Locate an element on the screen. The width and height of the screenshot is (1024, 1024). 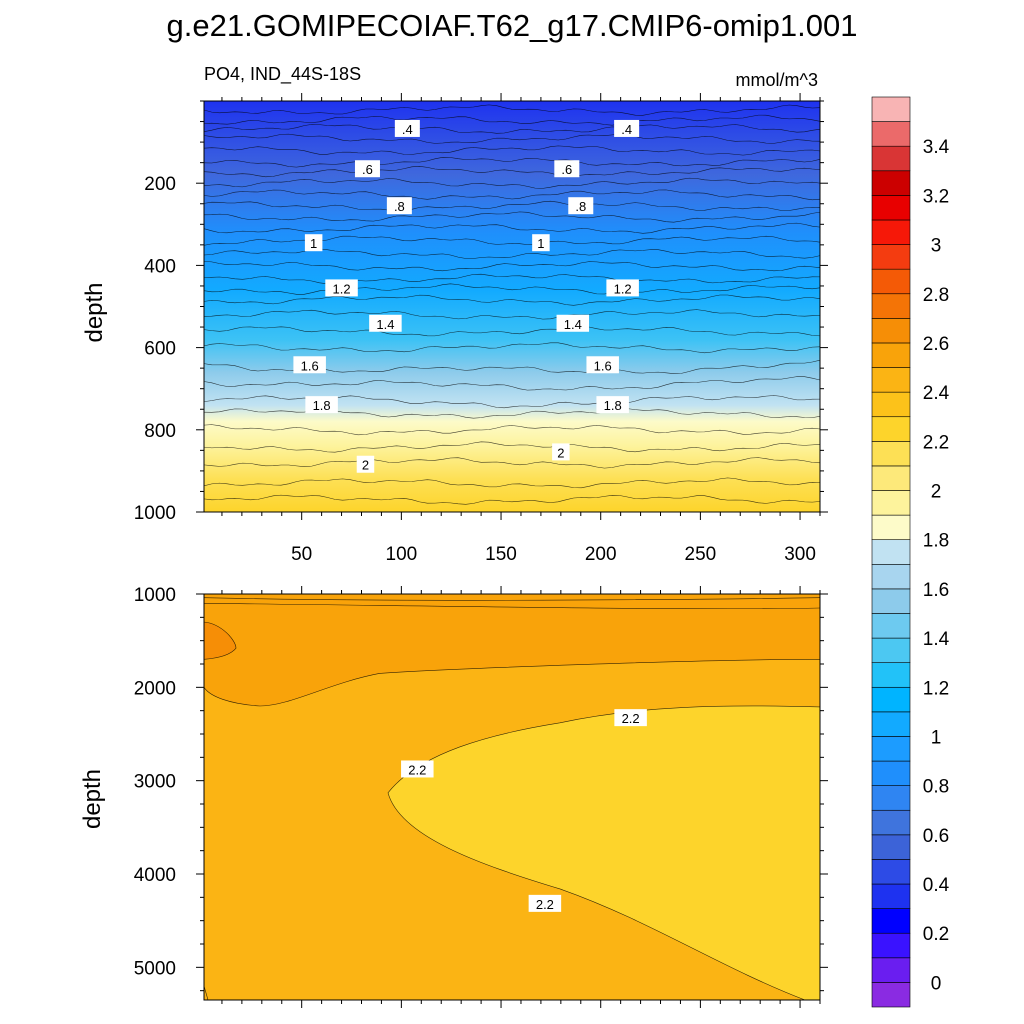
top-contour-label: 1.8 is located at coordinates (321, 405).